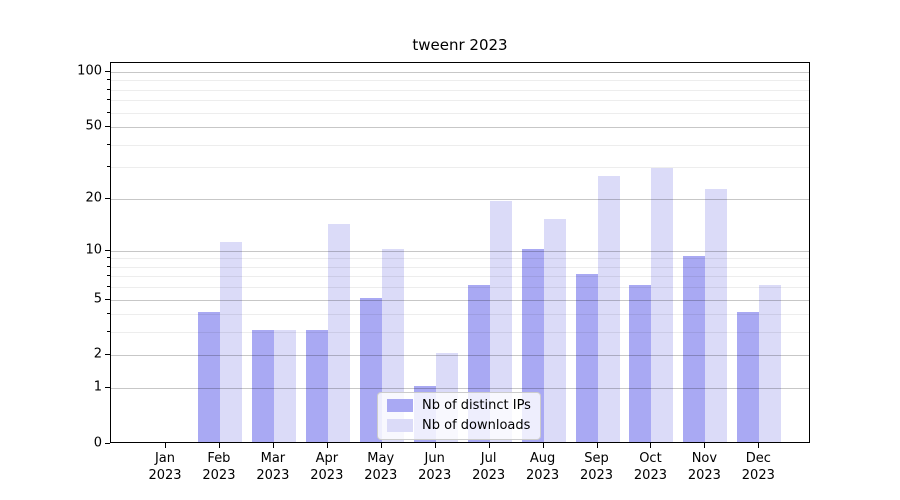 The image size is (900, 500). I want to click on y-axis-tick-label: 50, so click(93, 126).